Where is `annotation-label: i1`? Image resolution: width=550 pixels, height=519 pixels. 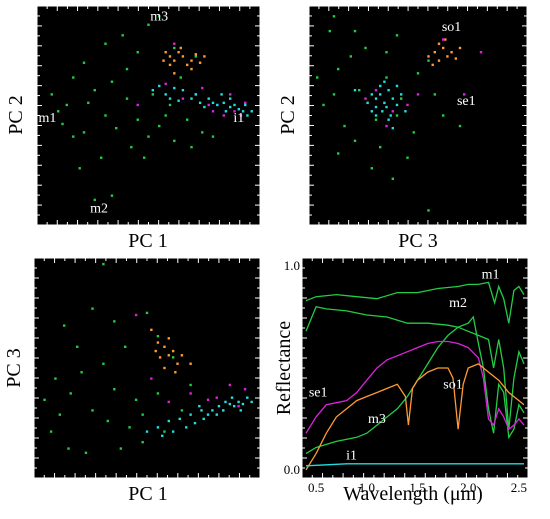
annotation-label: i1 is located at coordinates (351, 456).